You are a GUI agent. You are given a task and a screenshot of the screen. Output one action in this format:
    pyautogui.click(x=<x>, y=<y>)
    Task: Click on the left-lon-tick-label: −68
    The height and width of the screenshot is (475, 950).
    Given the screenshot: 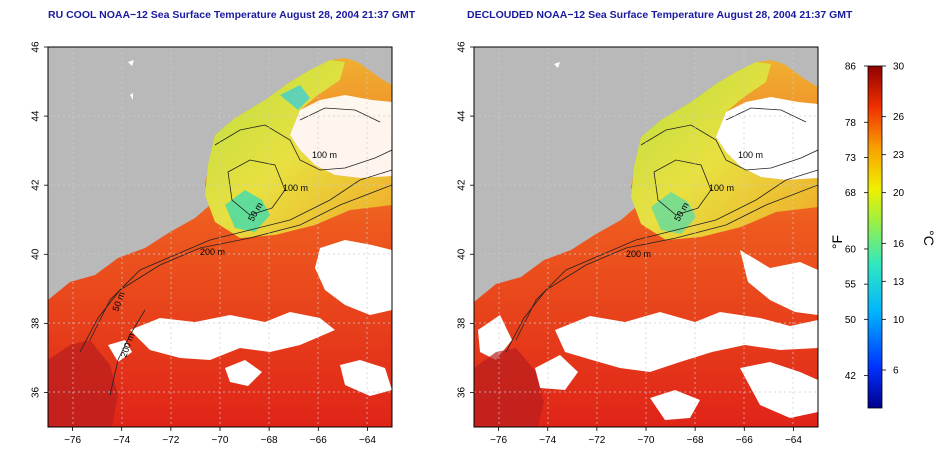 What is the action you would take?
    pyautogui.click(x=269, y=440)
    